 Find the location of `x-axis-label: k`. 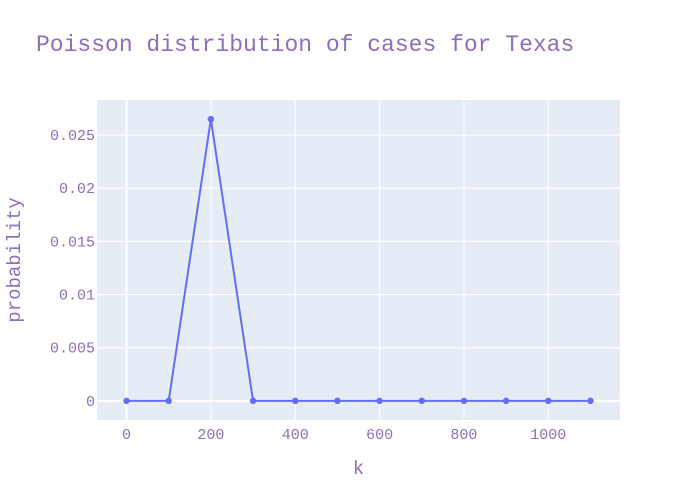

x-axis-label: k is located at coordinates (358, 469).